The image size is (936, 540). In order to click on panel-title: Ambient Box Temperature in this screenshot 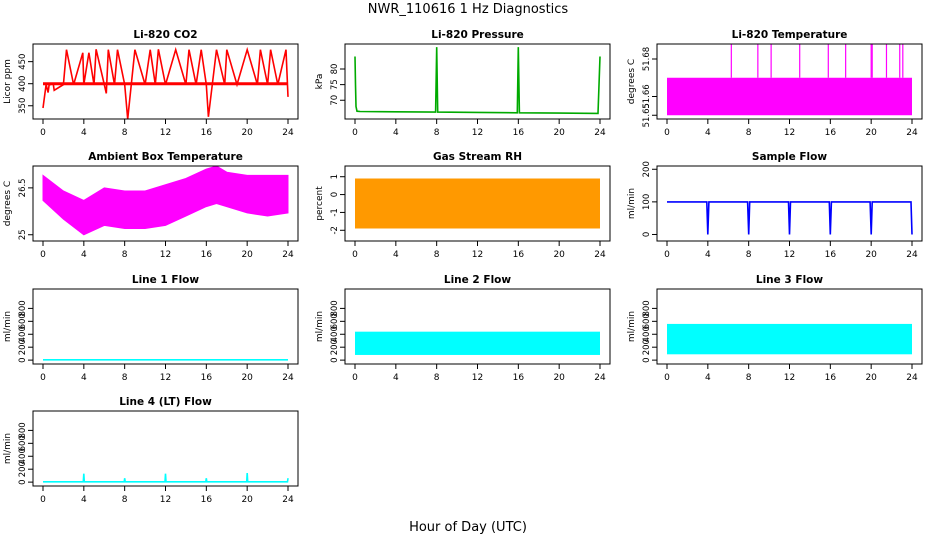, I will do `click(165, 157)`.